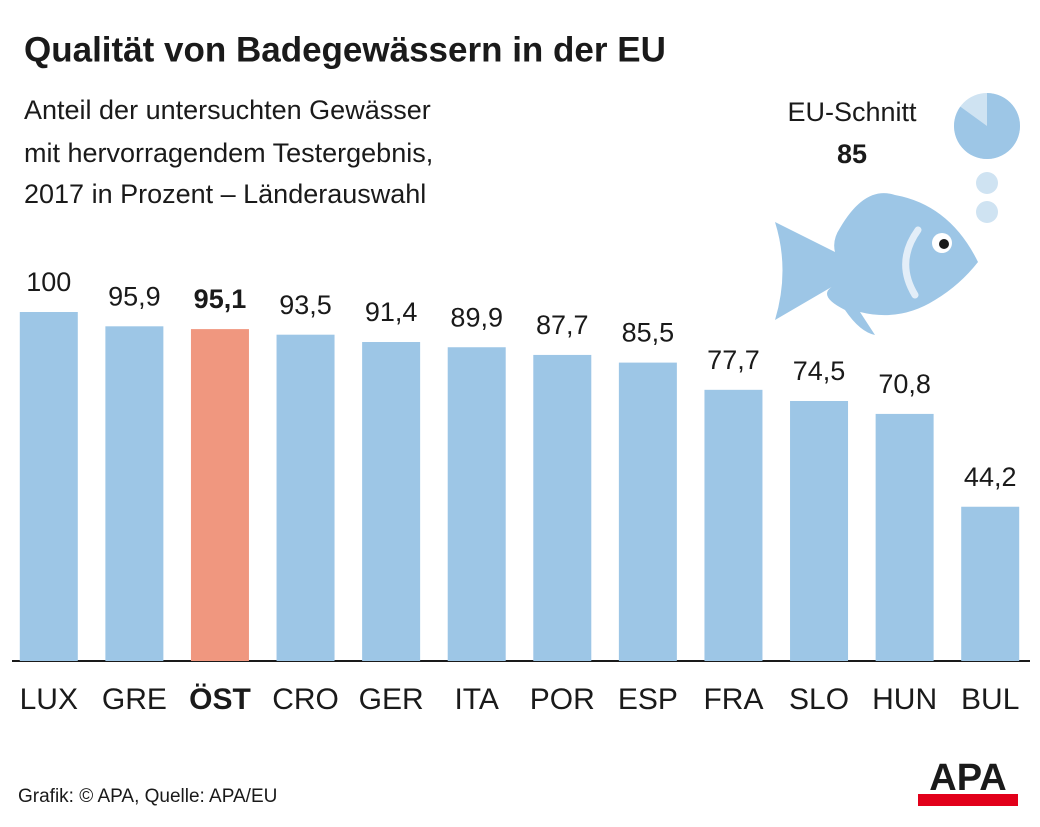 The height and width of the screenshot is (827, 1040). Describe the element at coordinates (968, 800) in the screenshot. I see `logo-bar` at that location.